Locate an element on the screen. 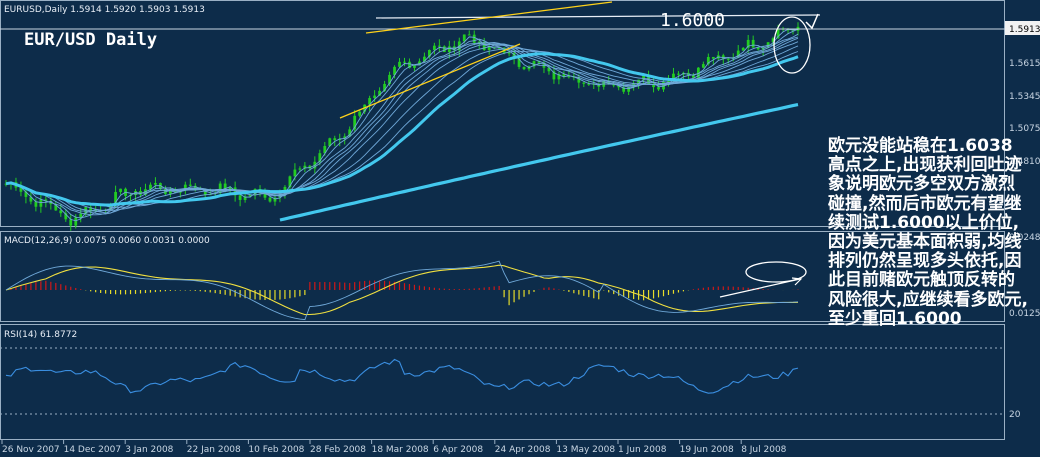  macd-lines is located at coordinates (402, 290).